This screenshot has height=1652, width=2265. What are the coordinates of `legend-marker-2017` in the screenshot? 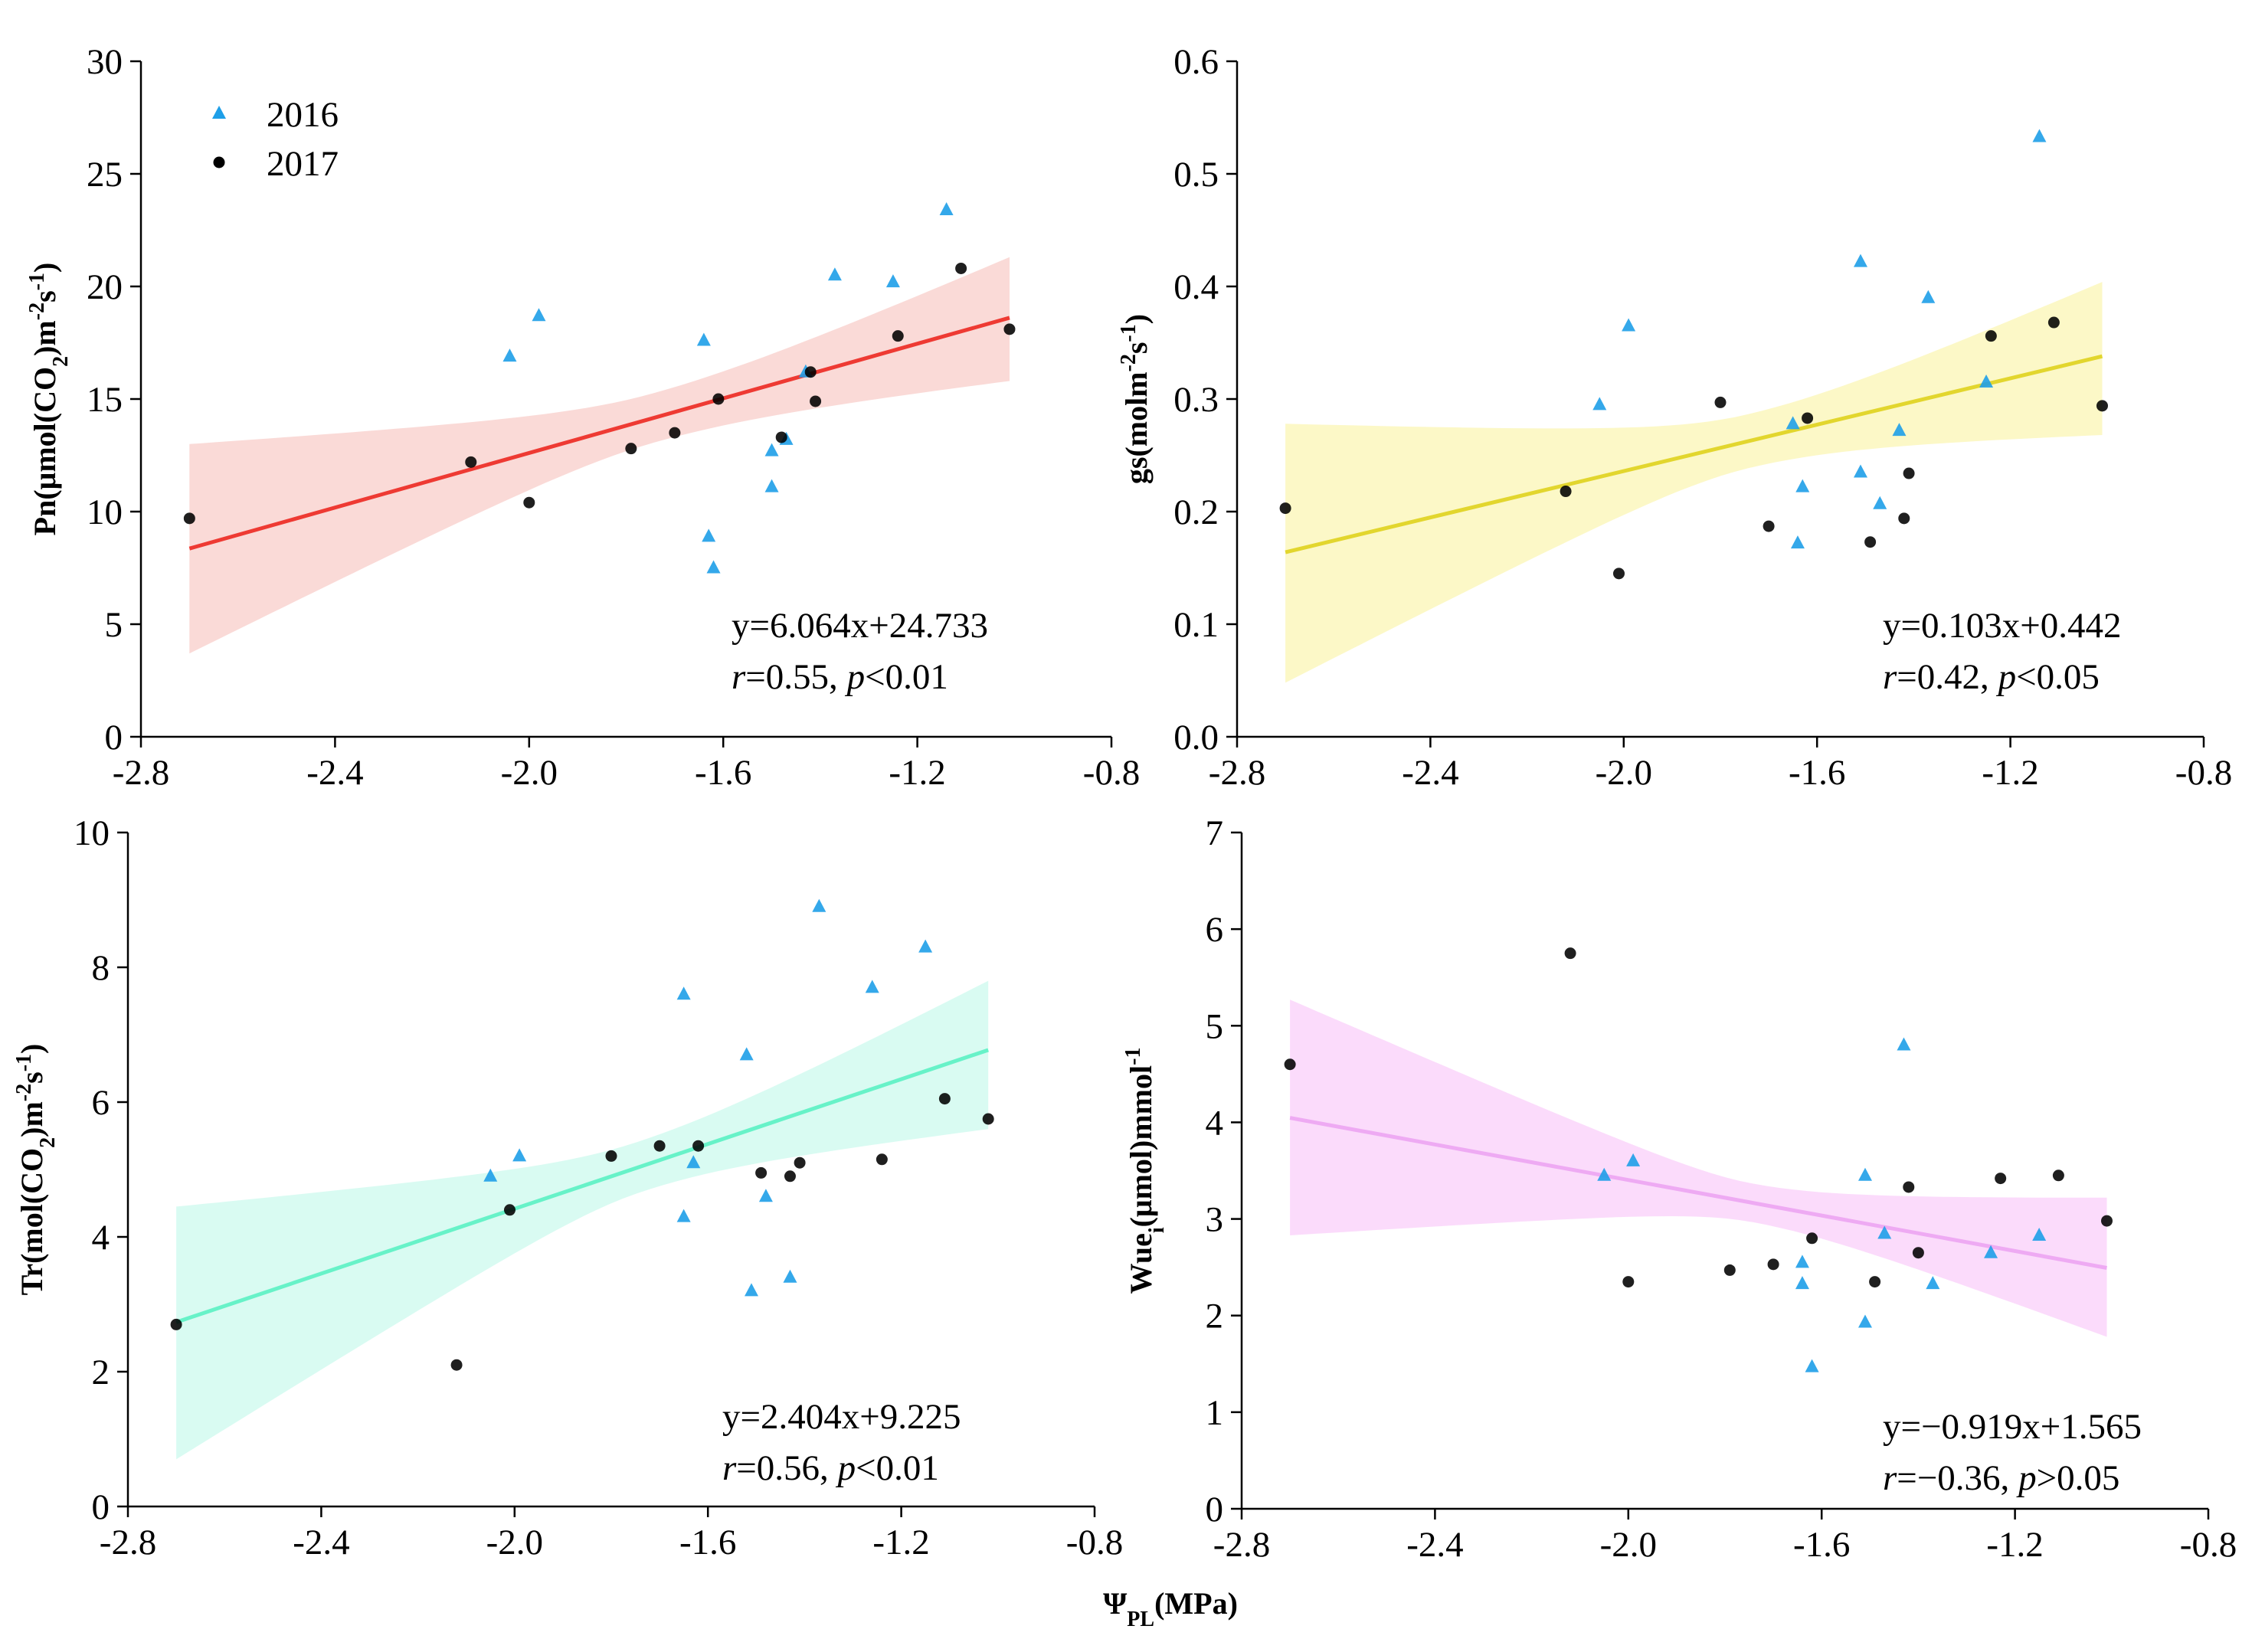 It's located at (219, 162).